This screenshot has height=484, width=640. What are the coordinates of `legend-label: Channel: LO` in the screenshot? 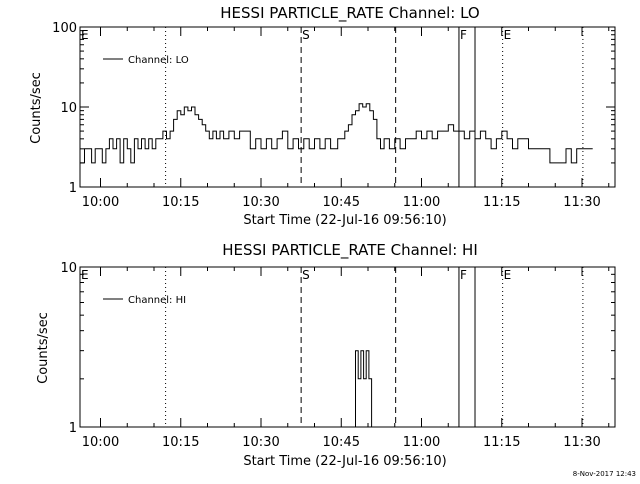 It's located at (158, 60).